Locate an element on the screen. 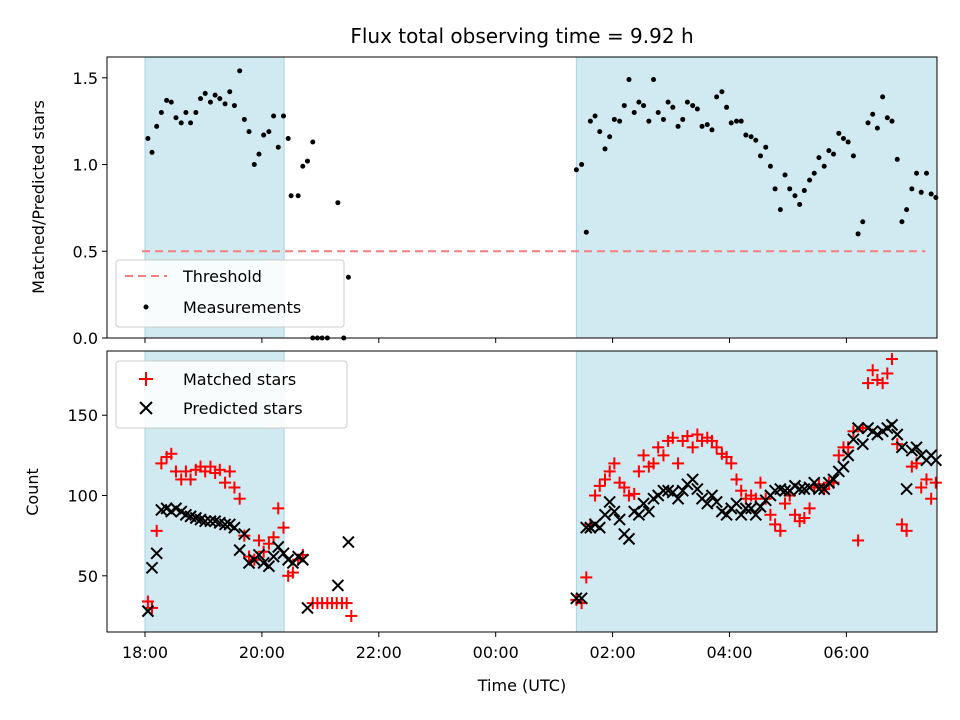  y-tick-label: 50 is located at coordinates (88, 576).